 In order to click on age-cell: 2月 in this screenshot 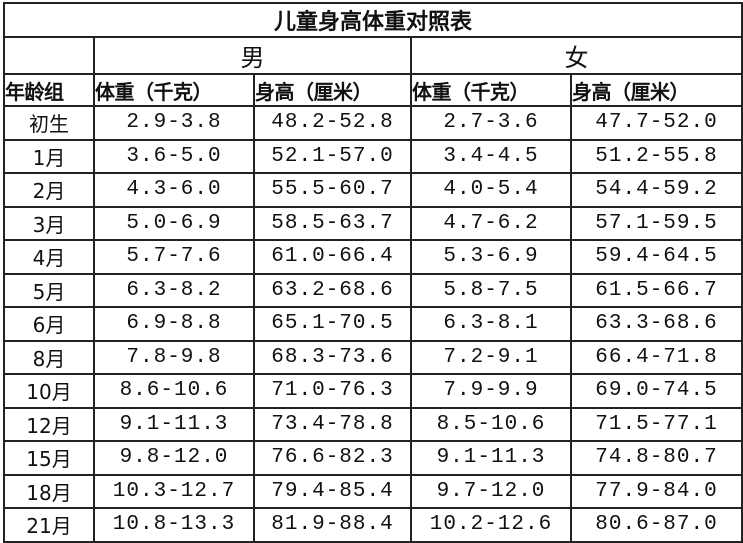, I will do `click(49, 190)`.